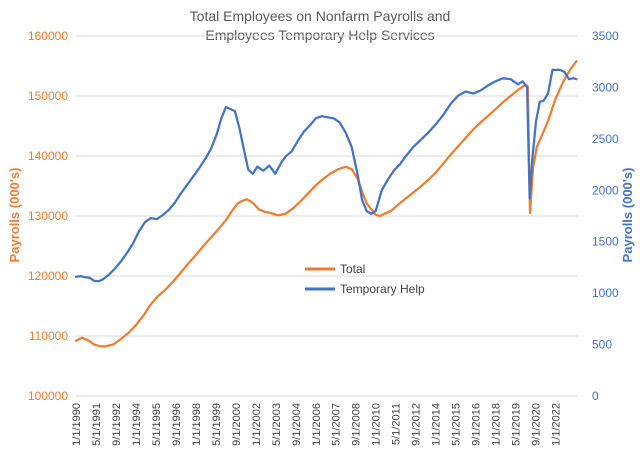 The height and width of the screenshot is (464, 640). Describe the element at coordinates (437, 424) in the screenshot. I see `x-tick-label: 1/1/2014` at that location.